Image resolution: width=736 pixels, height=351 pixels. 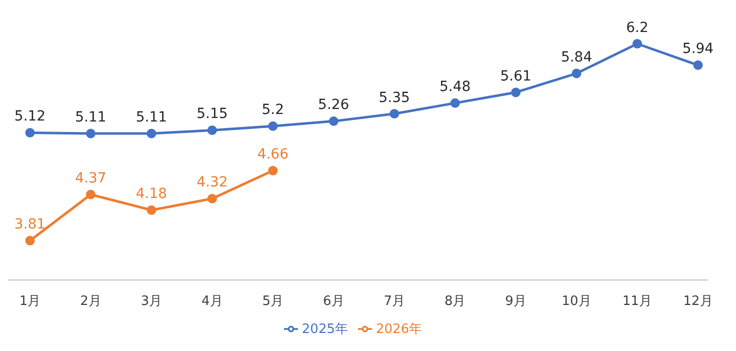 I want to click on data-label: 4.32, so click(x=212, y=182).